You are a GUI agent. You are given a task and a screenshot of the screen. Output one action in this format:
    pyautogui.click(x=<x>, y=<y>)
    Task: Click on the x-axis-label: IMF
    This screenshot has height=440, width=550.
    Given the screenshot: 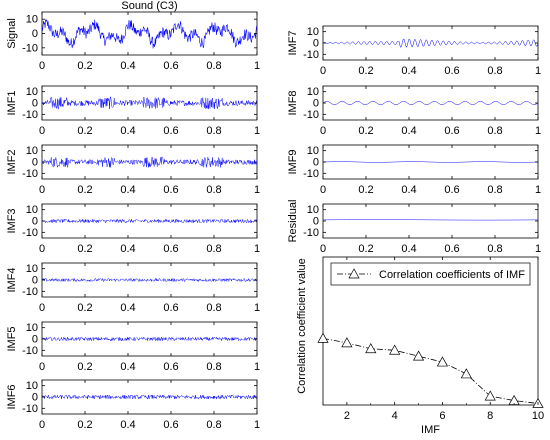 What is the action you would take?
    pyautogui.click(x=430, y=430)
    